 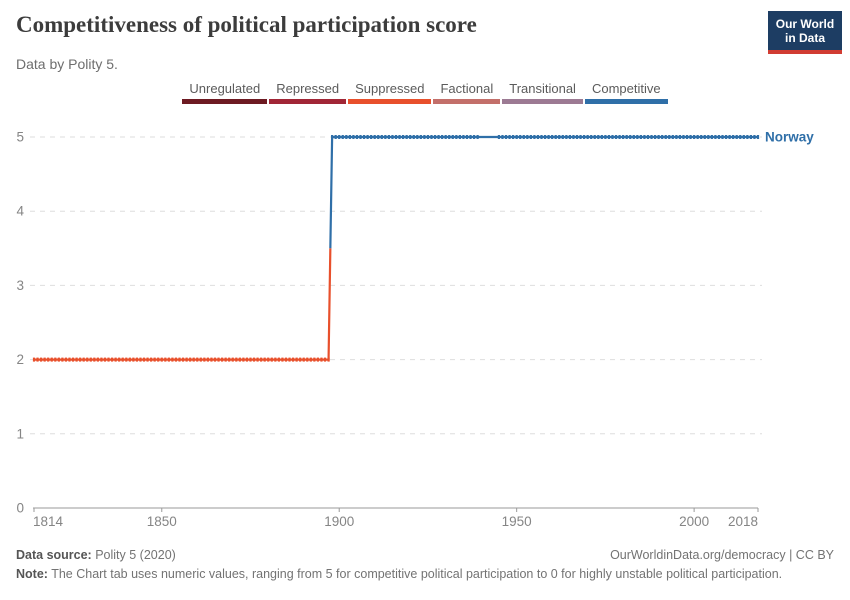 What do you see at coordinates (789, 137) in the screenshot?
I see `series-label-norway: Norway` at bounding box center [789, 137].